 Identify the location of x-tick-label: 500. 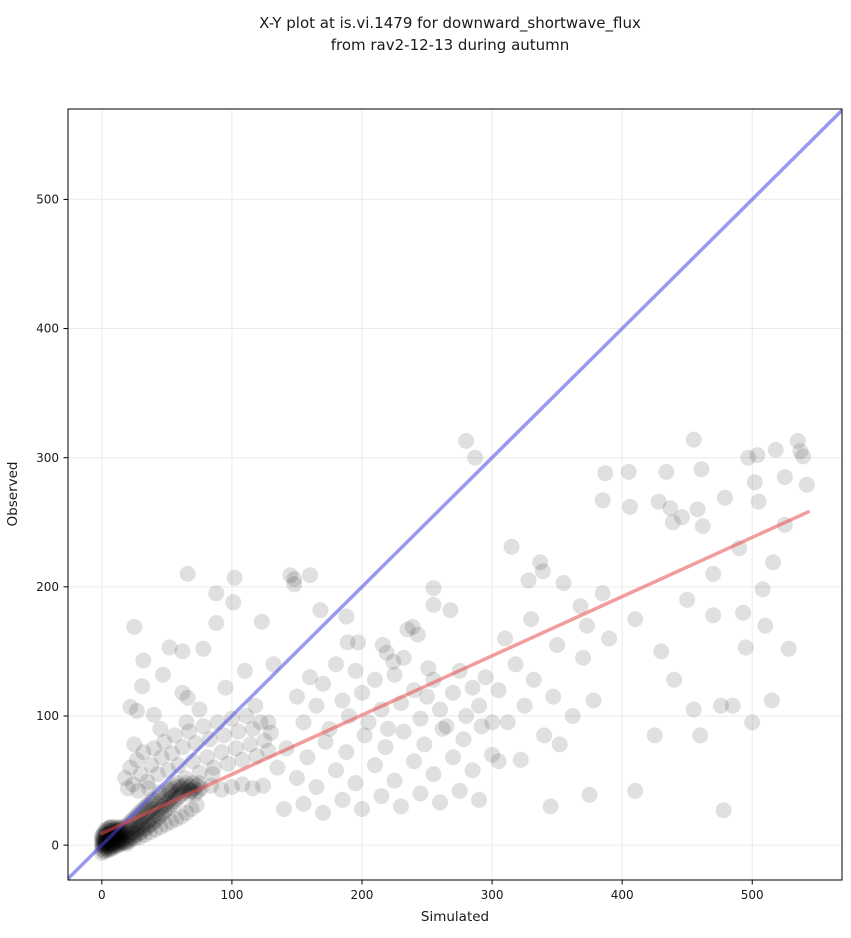
(752, 895).